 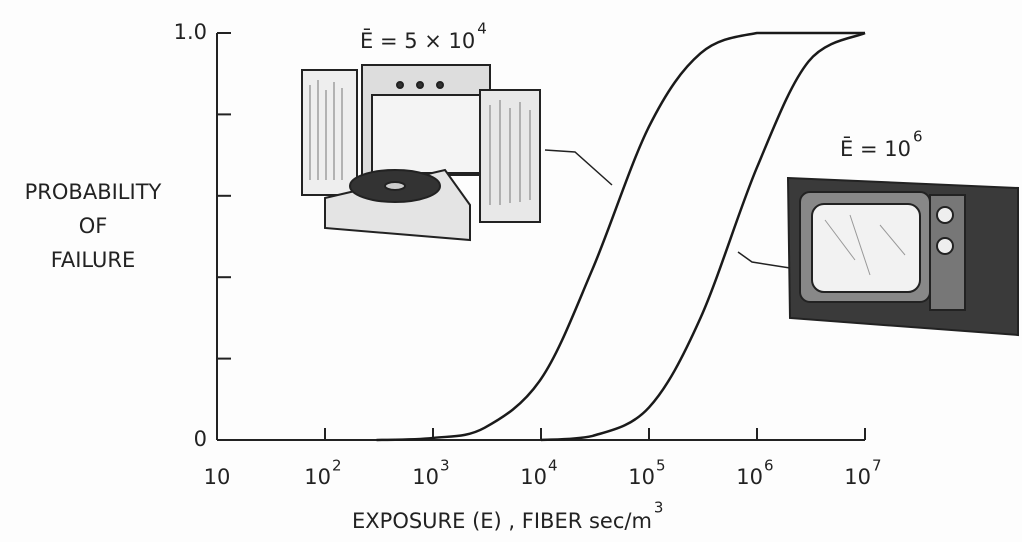 I want to click on x-axis-label-exponent: 3, so click(x=659, y=508).